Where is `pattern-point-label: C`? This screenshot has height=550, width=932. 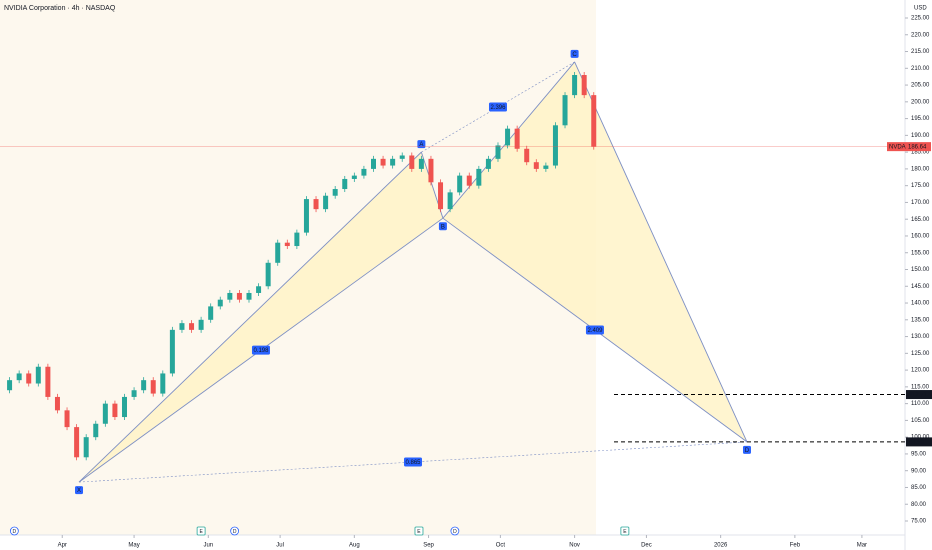
pattern-point-label: C is located at coordinates (574, 55).